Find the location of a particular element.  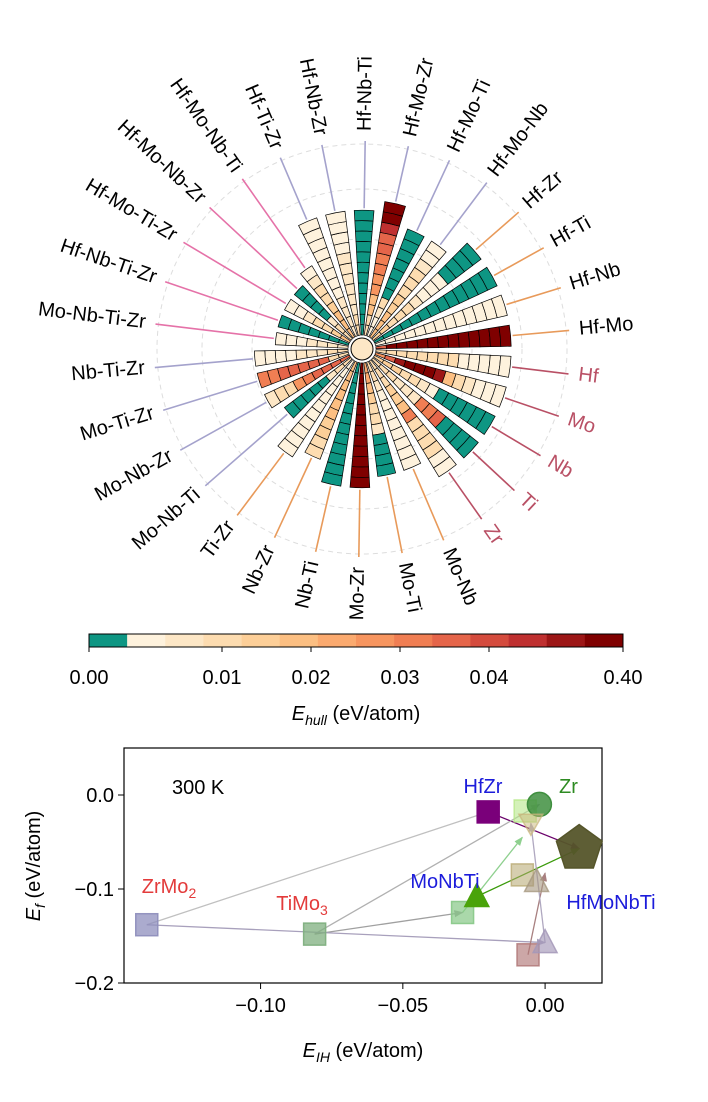

compound-label: TiMo3 is located at coordinates (302, 905).